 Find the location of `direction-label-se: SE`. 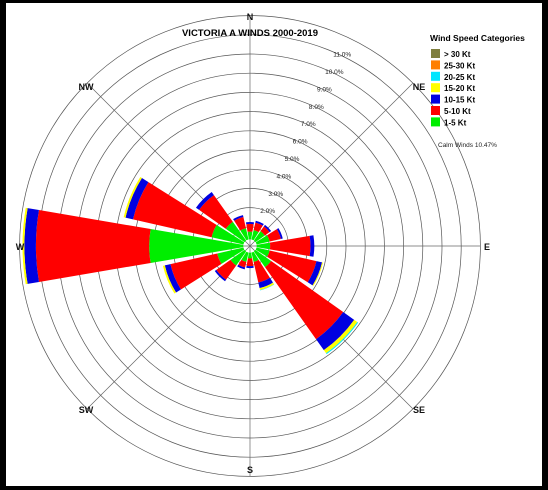

direction-label-se: SE is located at coordinates (419, 410).